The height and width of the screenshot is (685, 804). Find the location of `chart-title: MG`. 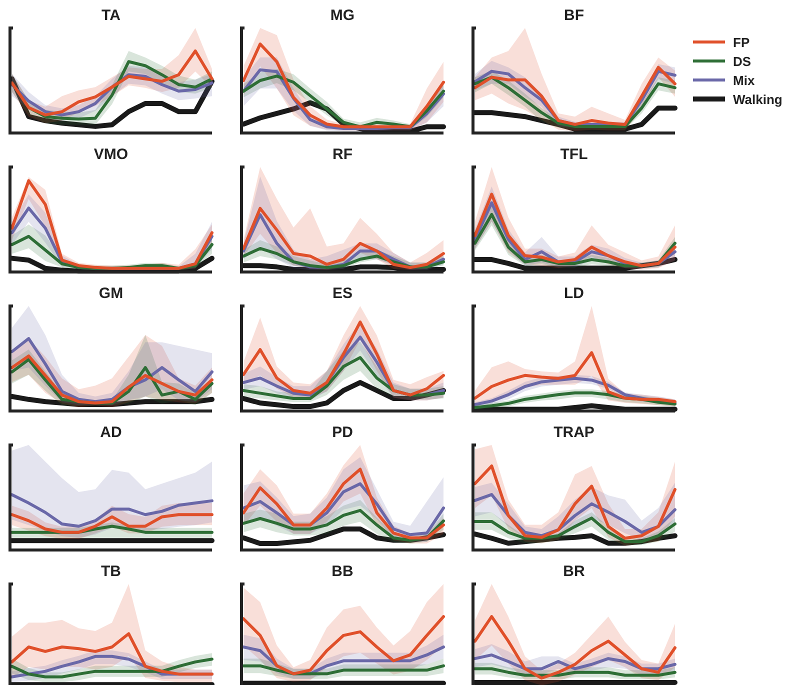

chart-title: MG is located at coordinates (342, 15).